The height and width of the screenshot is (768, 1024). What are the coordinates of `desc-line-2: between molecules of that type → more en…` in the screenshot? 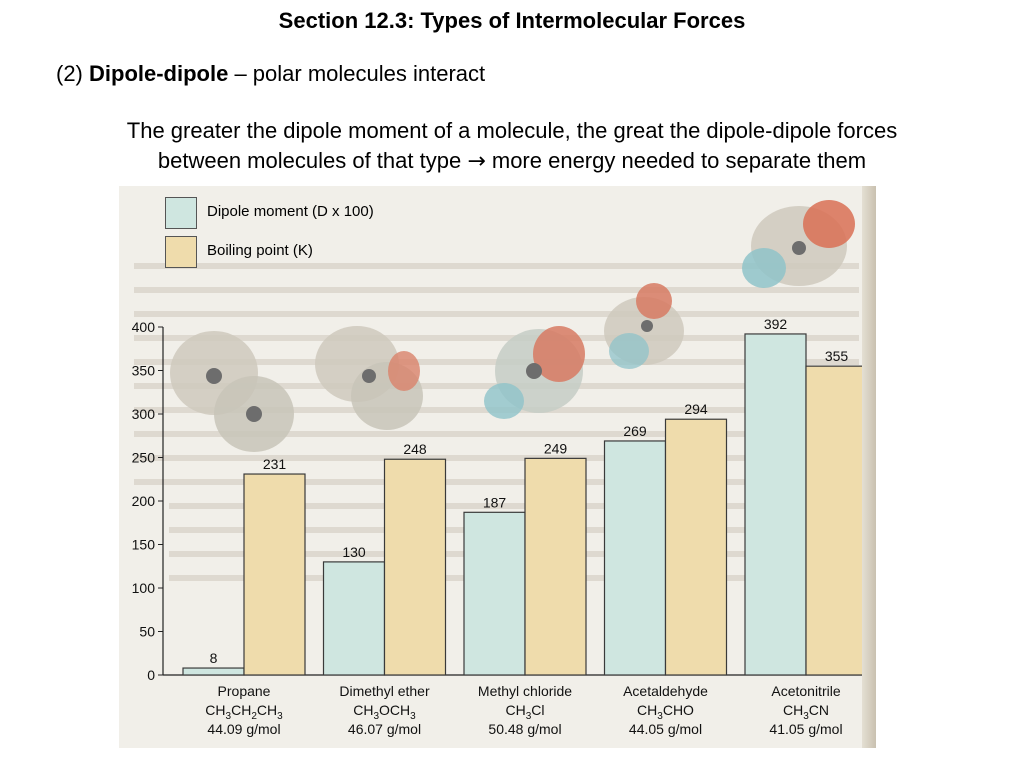 It's located at (512, 161).